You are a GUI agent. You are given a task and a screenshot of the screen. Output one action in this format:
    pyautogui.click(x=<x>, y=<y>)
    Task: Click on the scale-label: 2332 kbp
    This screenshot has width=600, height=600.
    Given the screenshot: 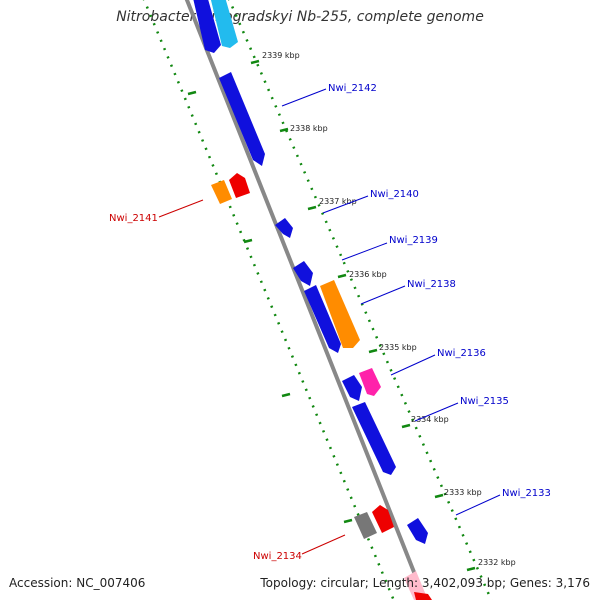 What is the action you would take?
    pyautogui.click(x=497, y=562)
    